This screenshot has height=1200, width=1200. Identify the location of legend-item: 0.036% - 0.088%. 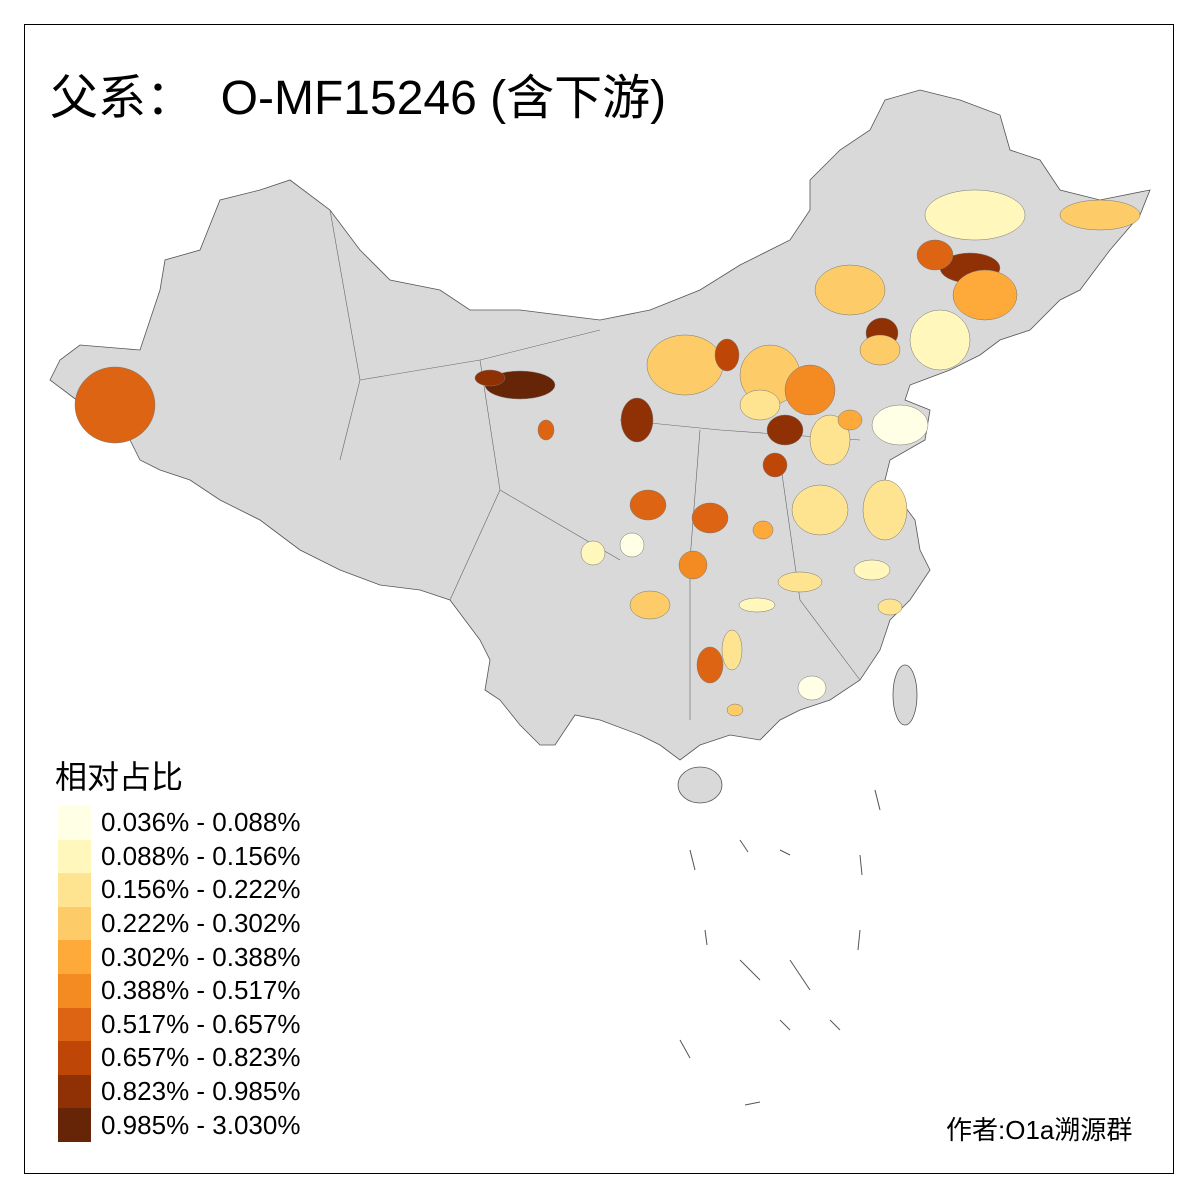
(179, 823).